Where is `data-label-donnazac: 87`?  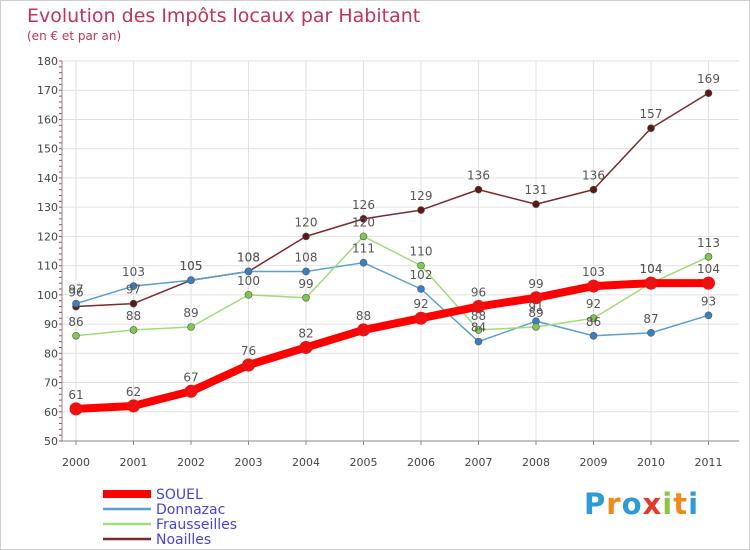
data-label-donnazac: 87 is located at coordinates (650, 319).